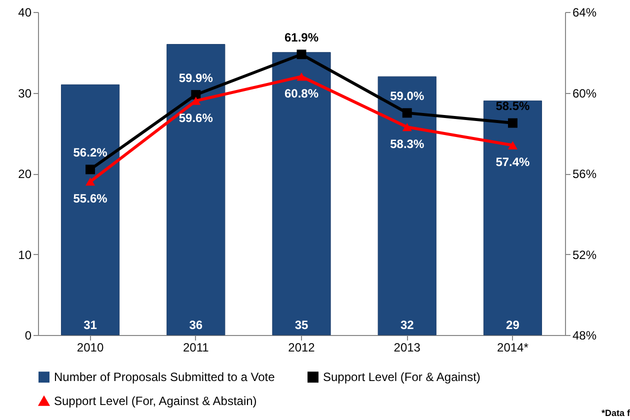 The height and width of the screenshot is (420, 630). What do you see at coordinates (584, 93) in the screenshot?
I see `y2-tick-label: 60%` at bounding box center [584, 93].